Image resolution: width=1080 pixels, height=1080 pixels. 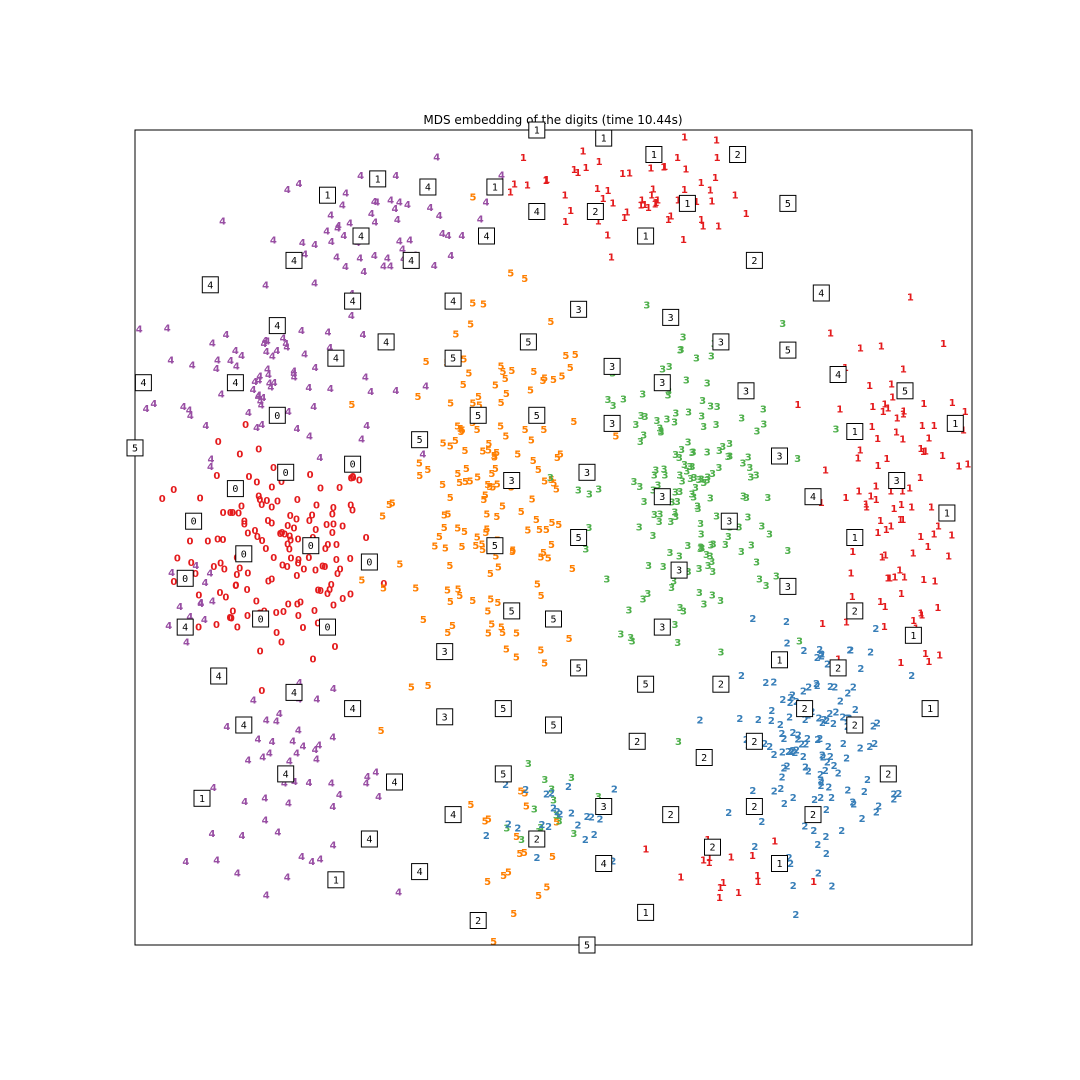 I want to click on digit-thumbnail: 3, so click(x=721, y=342).